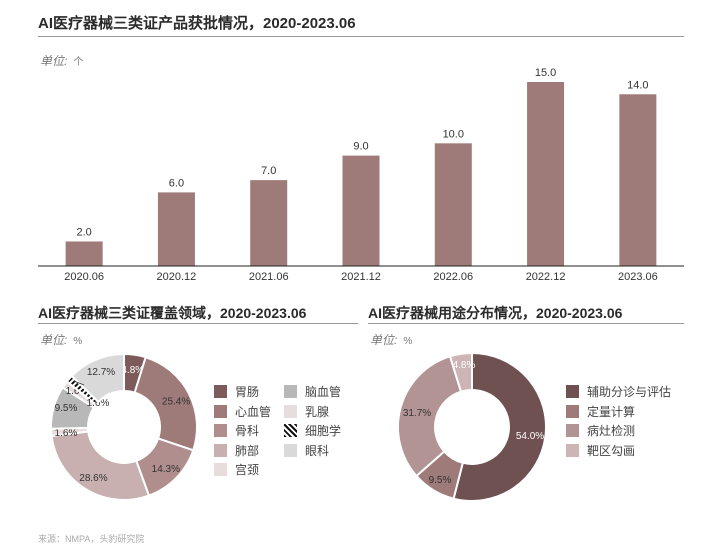  Describe the element at coordinates (84, 253) in the screenshot. I see `bar-2020.06` at that location.